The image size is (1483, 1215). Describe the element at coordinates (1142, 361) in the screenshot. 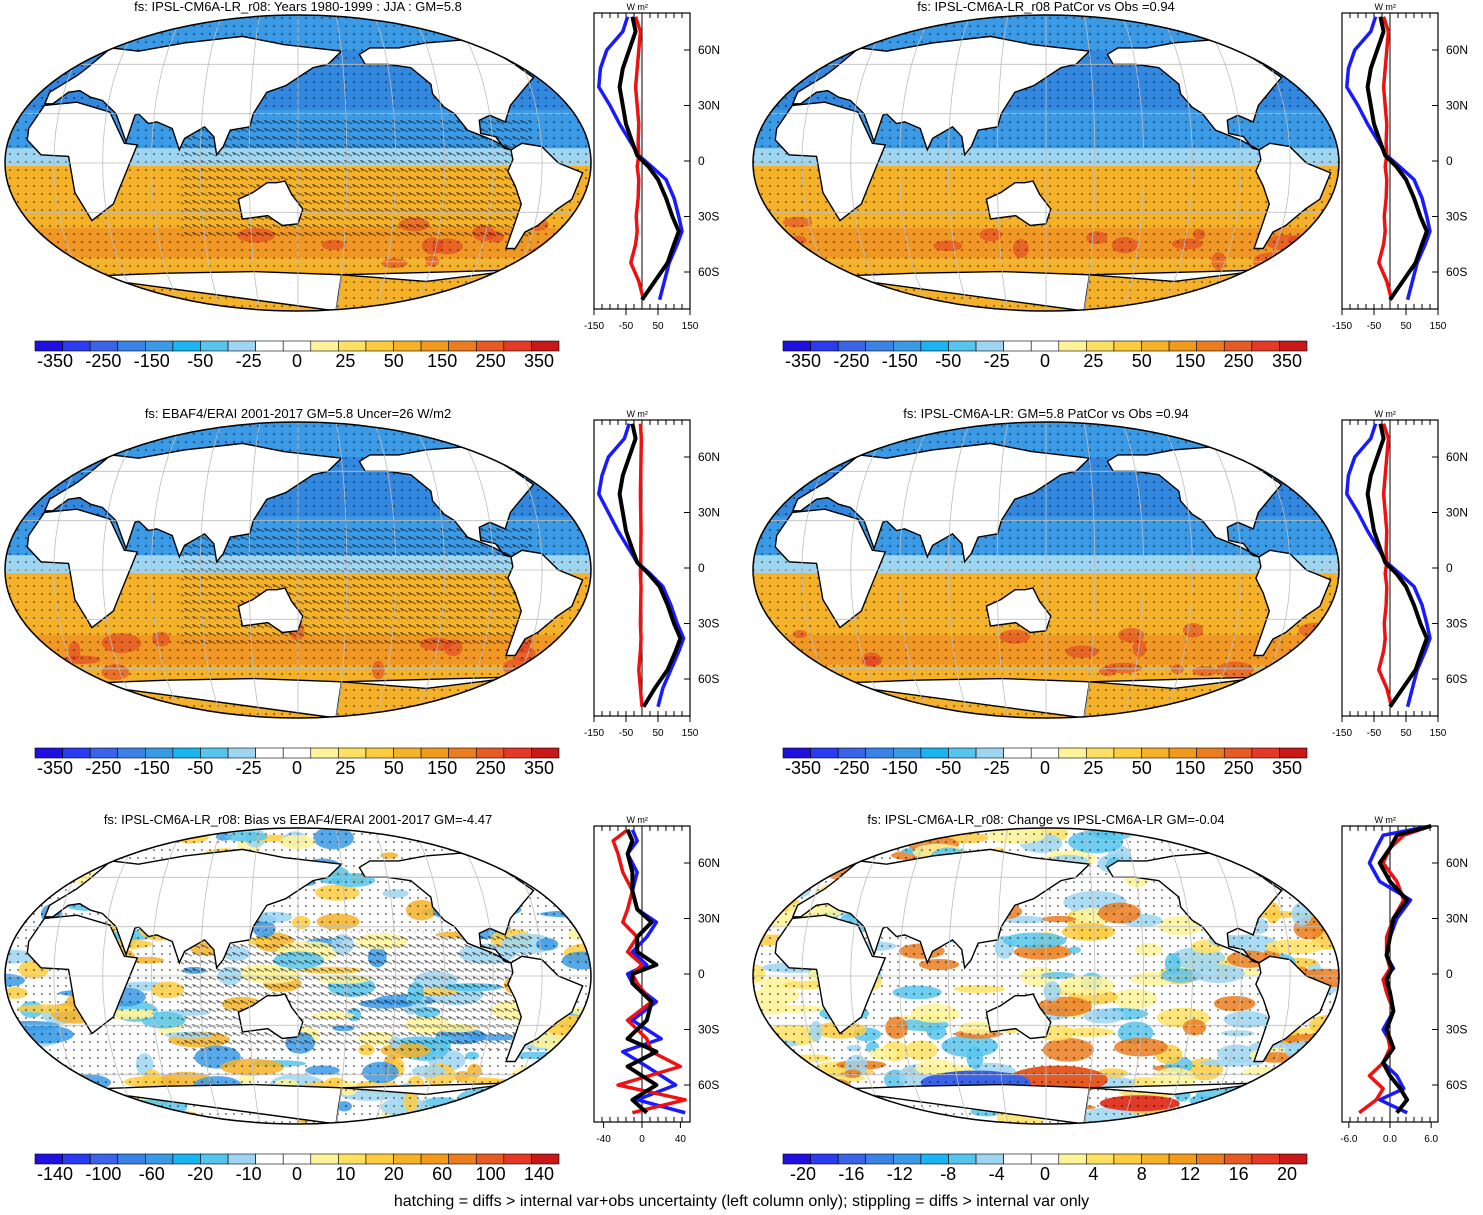

I see `colorbar-label: 50` at that location.